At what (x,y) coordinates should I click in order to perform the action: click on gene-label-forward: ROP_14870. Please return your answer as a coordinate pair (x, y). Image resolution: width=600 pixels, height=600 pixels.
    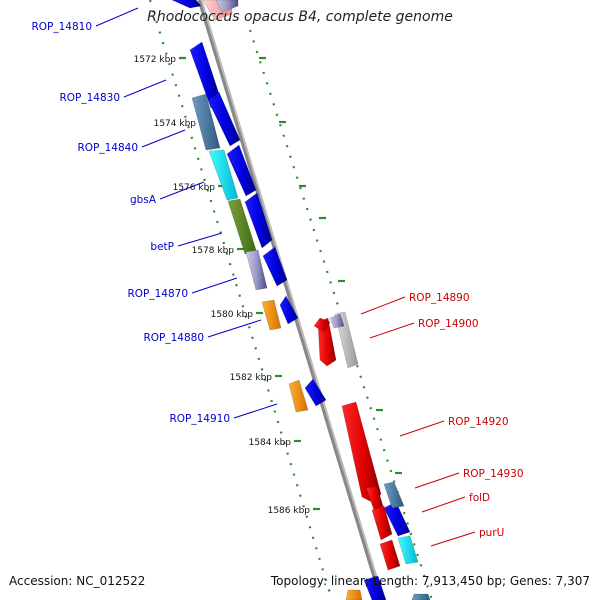
    Looking at the image, I should click on (157, 294).